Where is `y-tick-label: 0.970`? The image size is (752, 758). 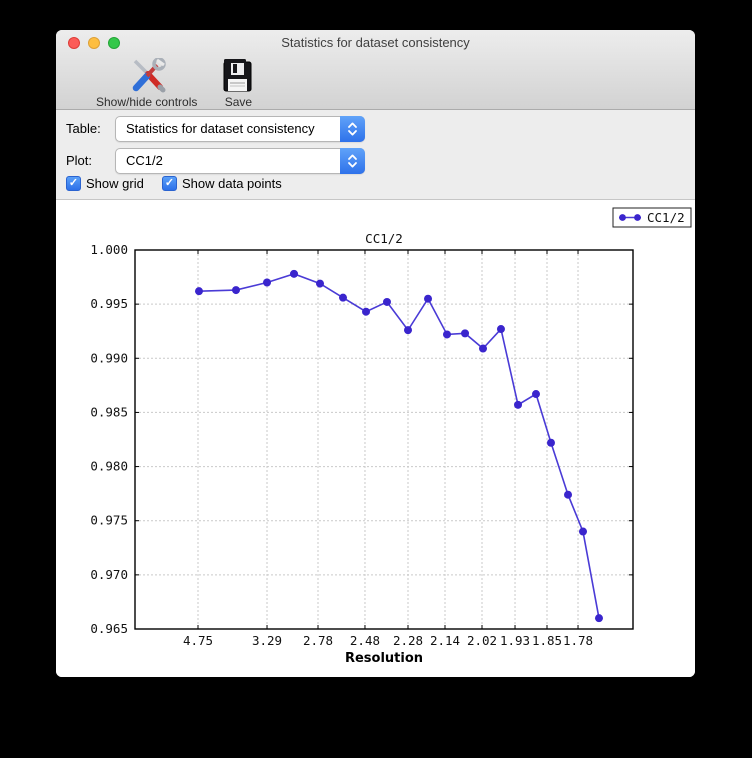 y-tick-label: 0.970 is located at coordinates (109, 574).